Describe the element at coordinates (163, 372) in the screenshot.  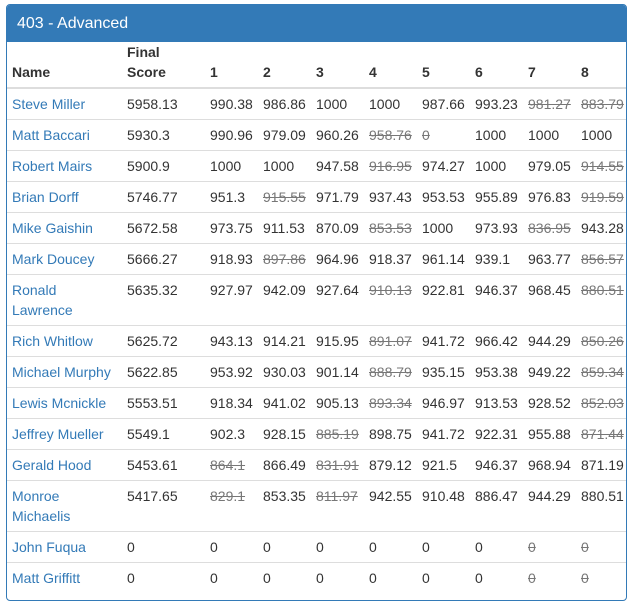
I see `final-score-cell: 5622.85` at that location.